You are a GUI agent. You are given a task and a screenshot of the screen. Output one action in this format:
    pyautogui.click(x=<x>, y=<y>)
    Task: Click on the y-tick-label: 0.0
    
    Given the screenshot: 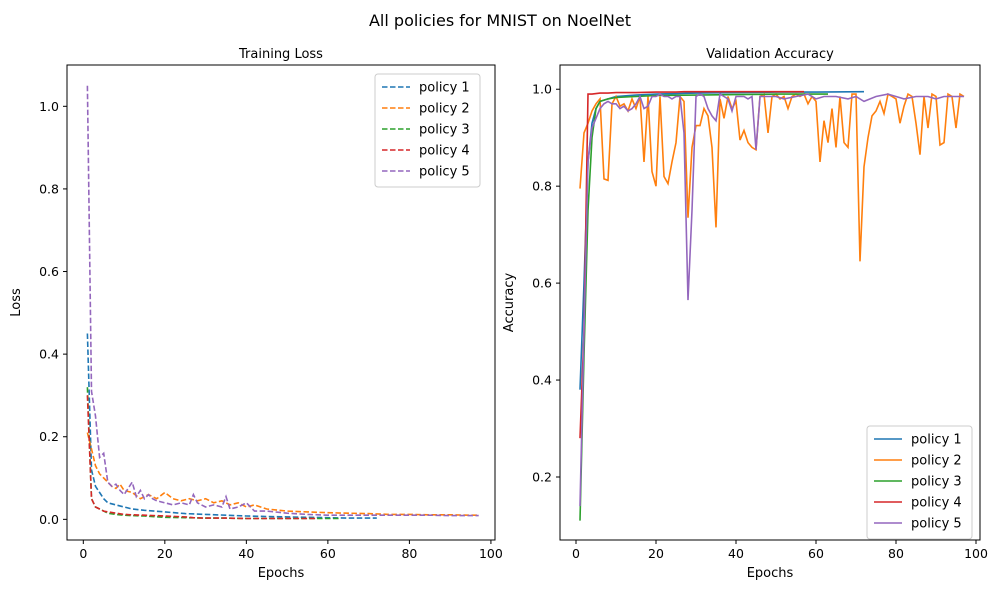 What is the action you would take?
    pyautogui.click(x=49, y=519)
    